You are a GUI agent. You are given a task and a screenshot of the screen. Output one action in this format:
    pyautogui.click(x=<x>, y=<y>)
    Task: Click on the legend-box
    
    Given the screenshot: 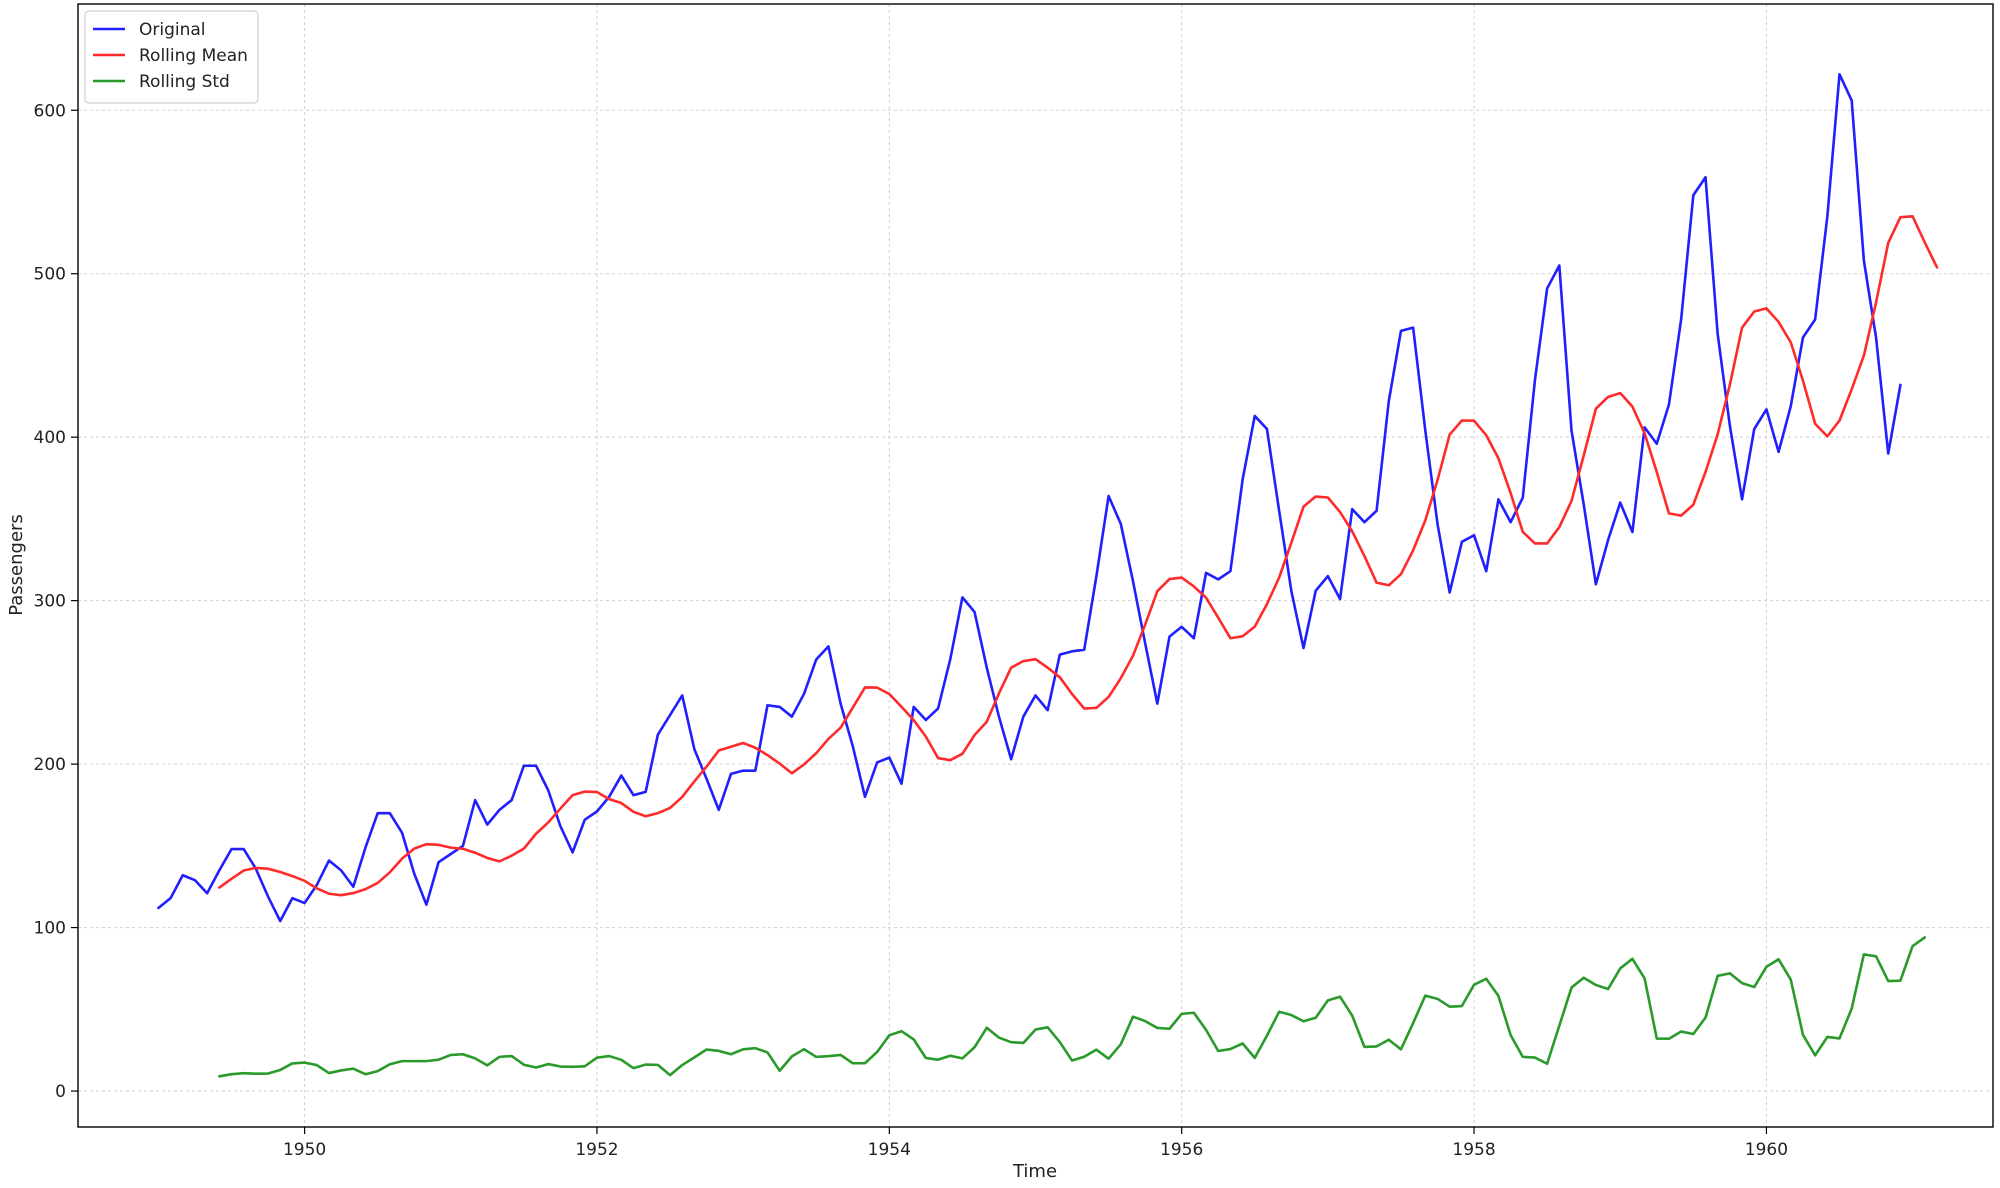 What is the action you would take?
    pyautogui.click(x=171, y=57)
    